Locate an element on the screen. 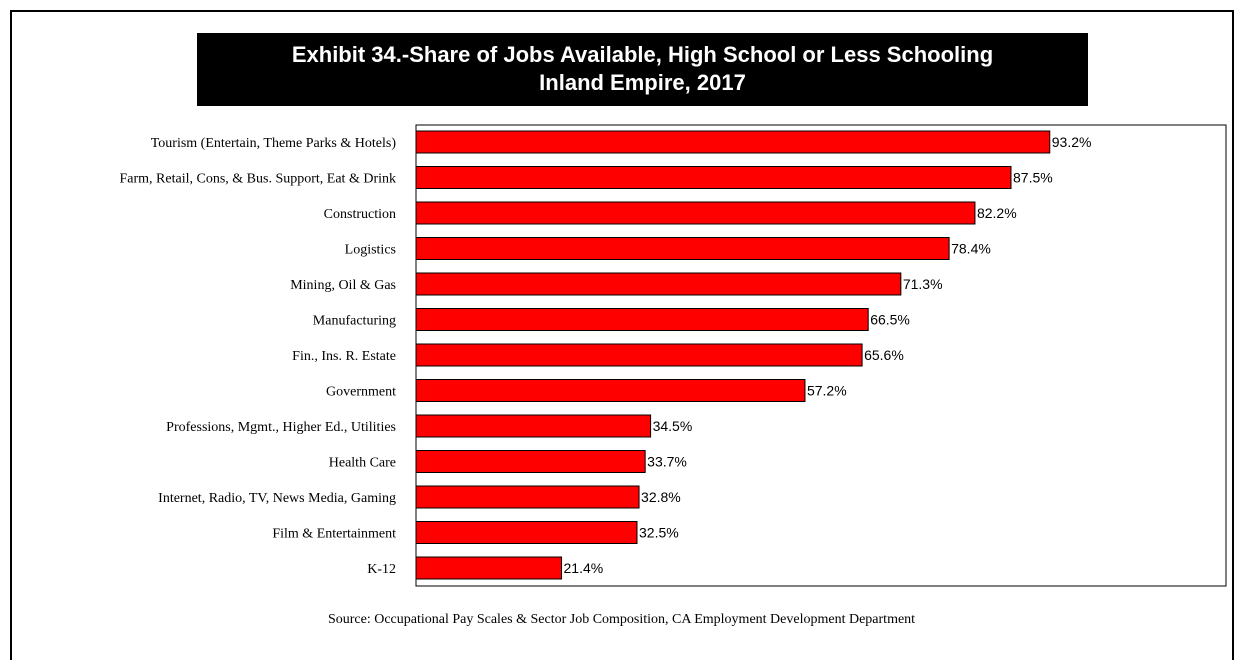 The image size is (1243, 660). value-label: 32.8% is located at coordinates (661, 497).